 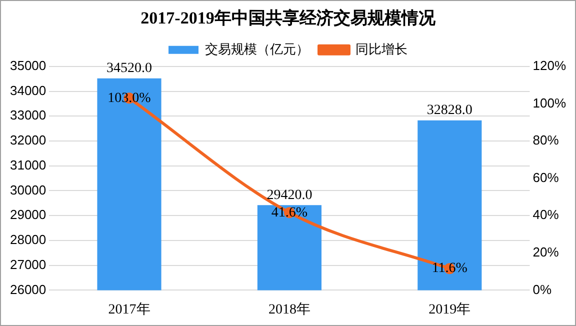 What do you see at coordinates (129, 309) in the screenshot?
I see `x-tick-label: 2017年` at bounding box center [129, 309].